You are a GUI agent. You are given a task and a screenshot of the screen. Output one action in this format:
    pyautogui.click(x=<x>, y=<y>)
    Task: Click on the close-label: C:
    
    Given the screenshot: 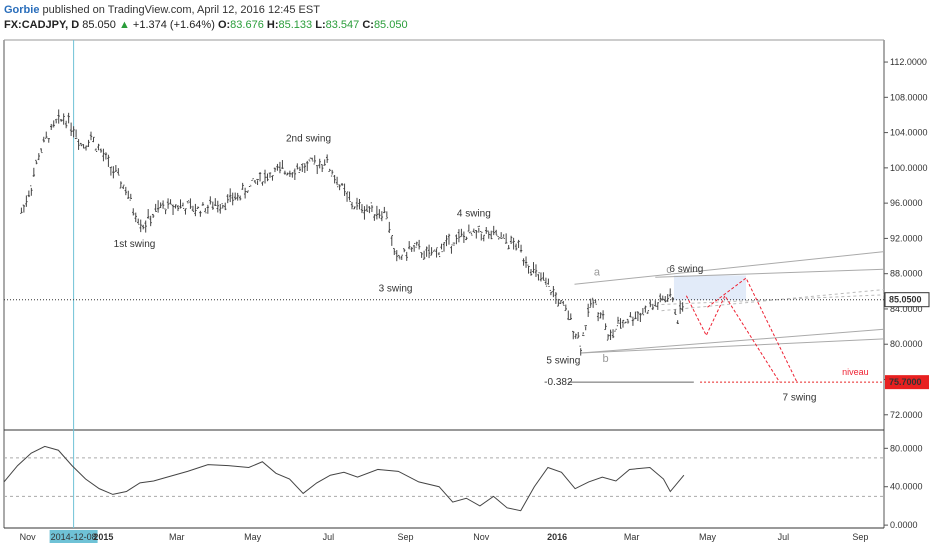 What is the action you would take?
    pyautogui.click(x=368, y=25)
    